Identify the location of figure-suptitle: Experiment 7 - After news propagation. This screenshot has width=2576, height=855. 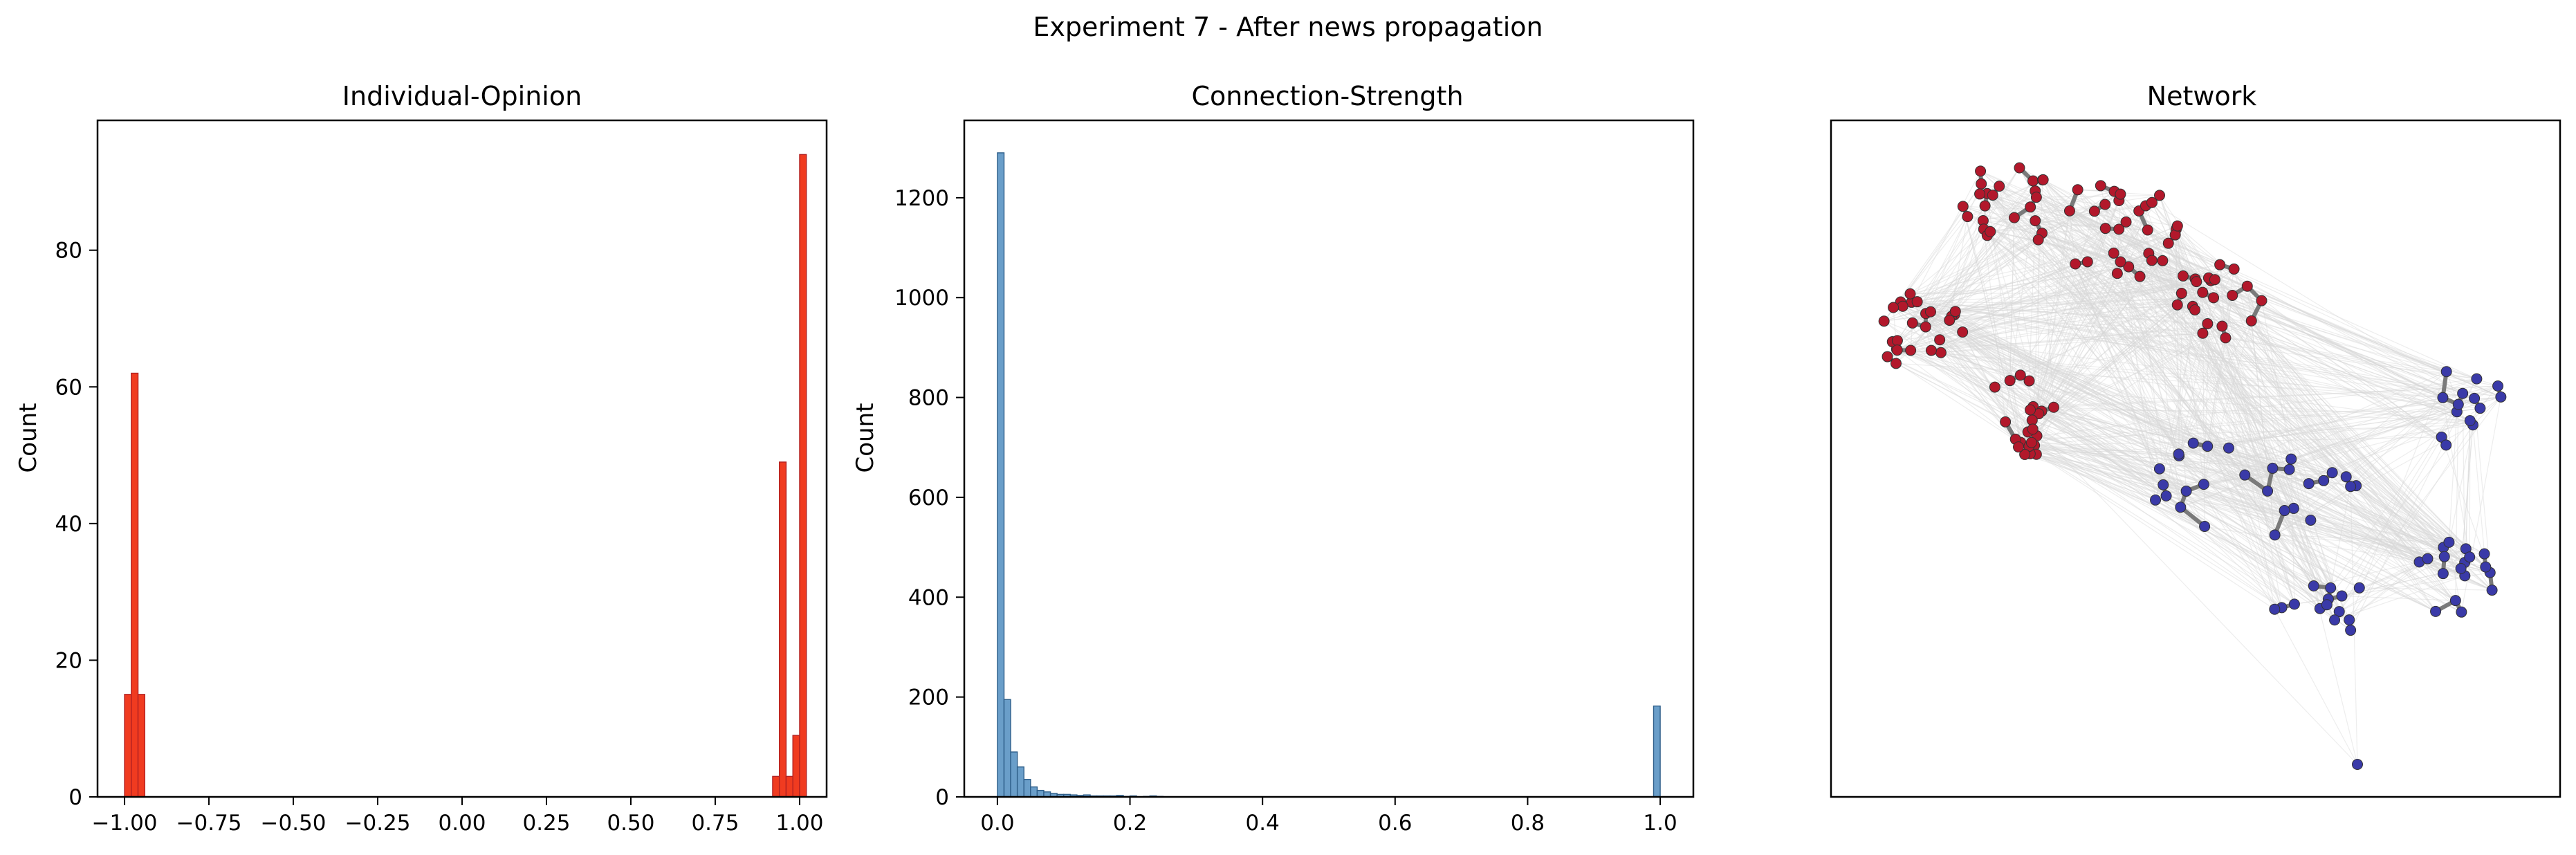
(1288, 27).